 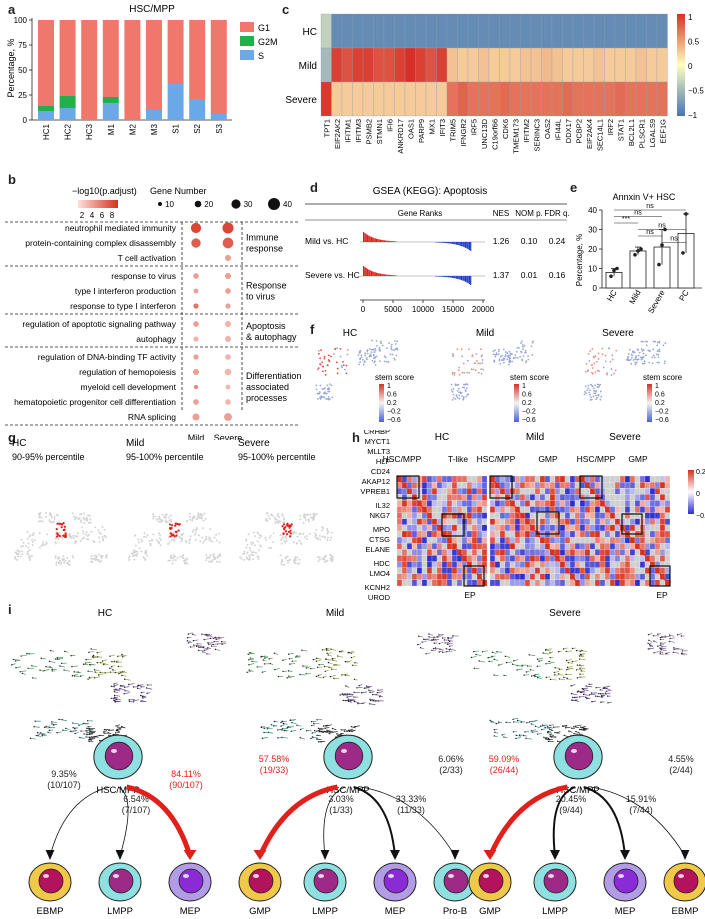 What do you see at coordinates (117, 790) in the screenshot?
I see `i-source-label: HSC/MPP` at bounding box center [117, 790].